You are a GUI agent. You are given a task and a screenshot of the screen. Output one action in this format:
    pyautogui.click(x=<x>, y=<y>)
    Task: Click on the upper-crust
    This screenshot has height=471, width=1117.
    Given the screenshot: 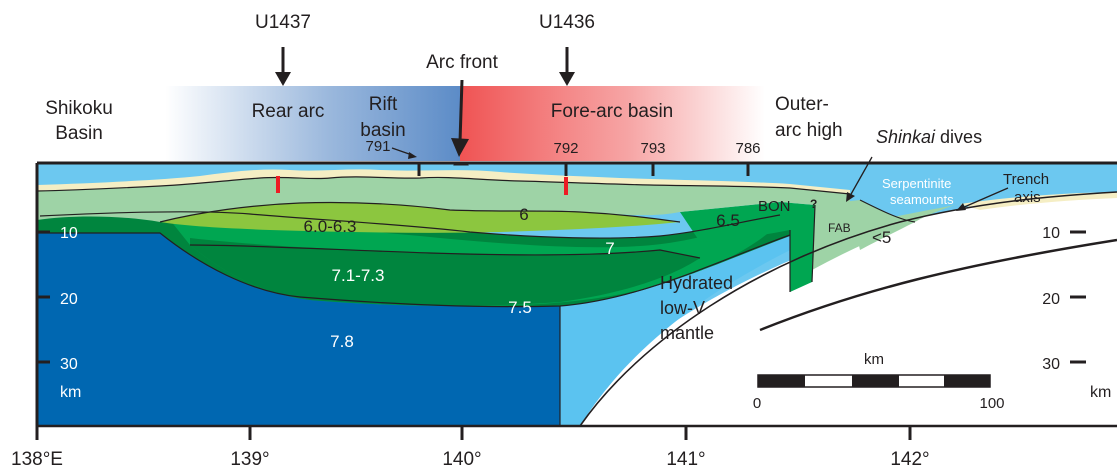 What is the action you would take?
    pyautogui.click(x=443, y=199)
    